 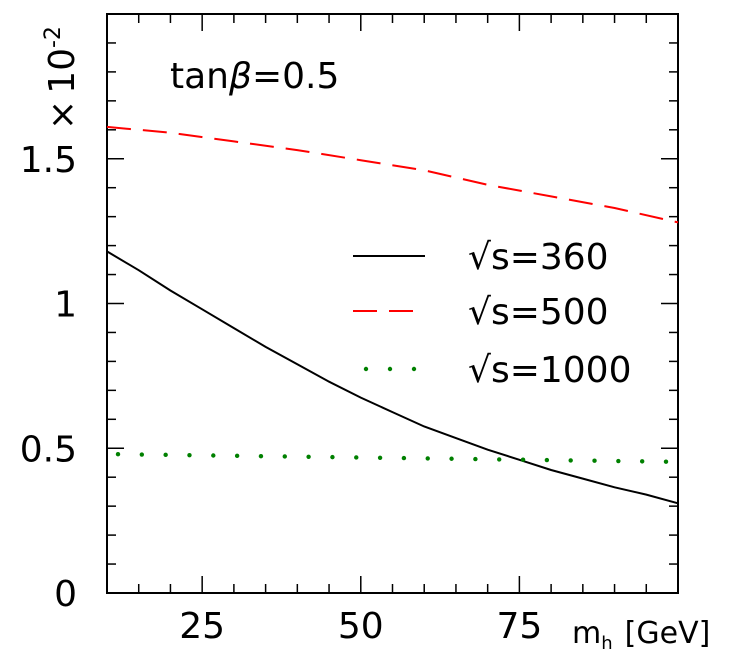 I want to click on y-multiplier: × 10-2, so click(x=62, y=78).